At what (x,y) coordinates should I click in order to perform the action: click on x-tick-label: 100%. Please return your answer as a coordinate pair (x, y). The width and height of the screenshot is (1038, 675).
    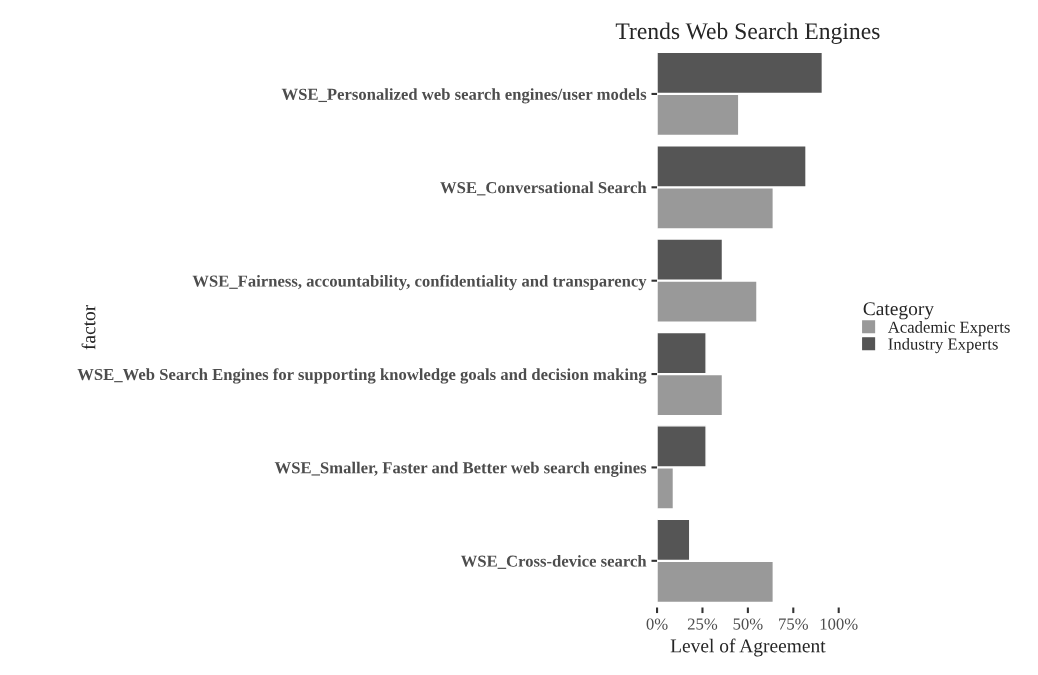
    Looking at the image, I should click on (839, 624).